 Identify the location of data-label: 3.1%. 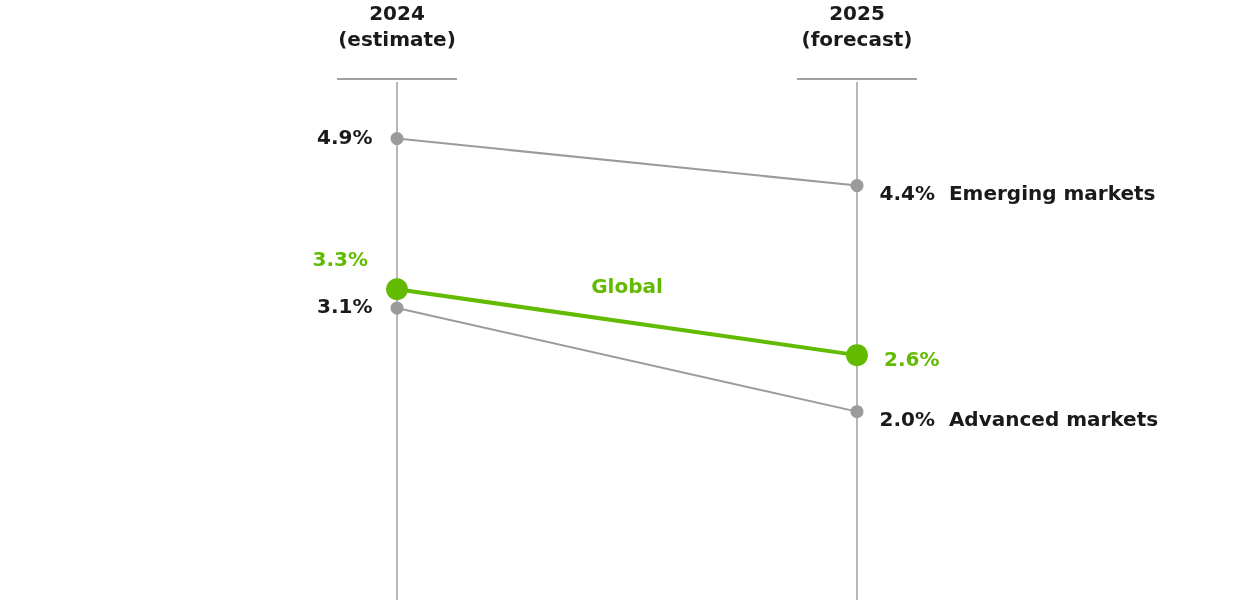
(345, 306).